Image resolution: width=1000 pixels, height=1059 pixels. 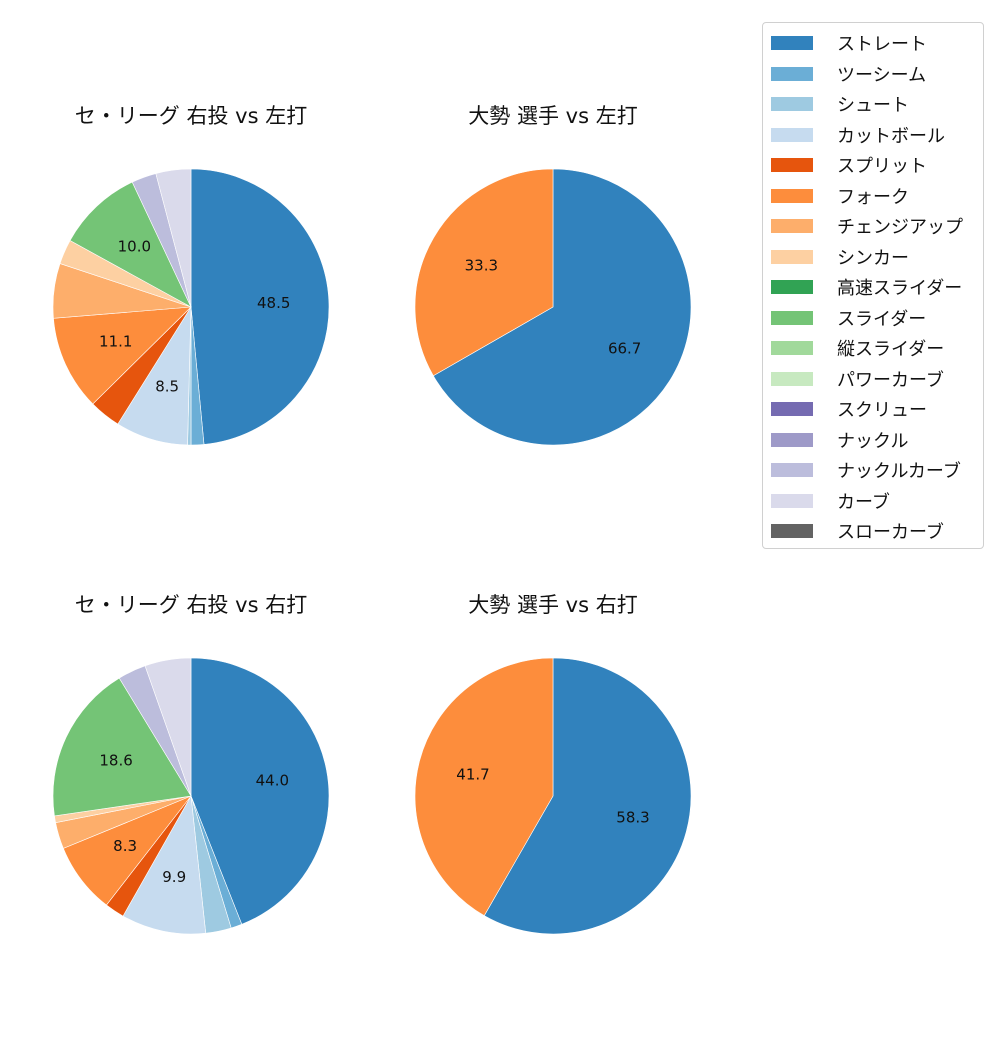 I want to click on legend-label: スローカーブ, so click(x=890, y=532).